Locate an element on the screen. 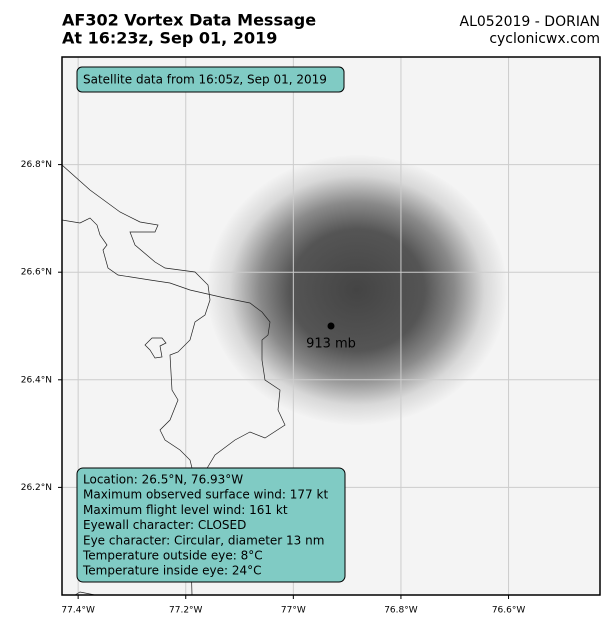  coast-line is located at coordinates (85, 593).